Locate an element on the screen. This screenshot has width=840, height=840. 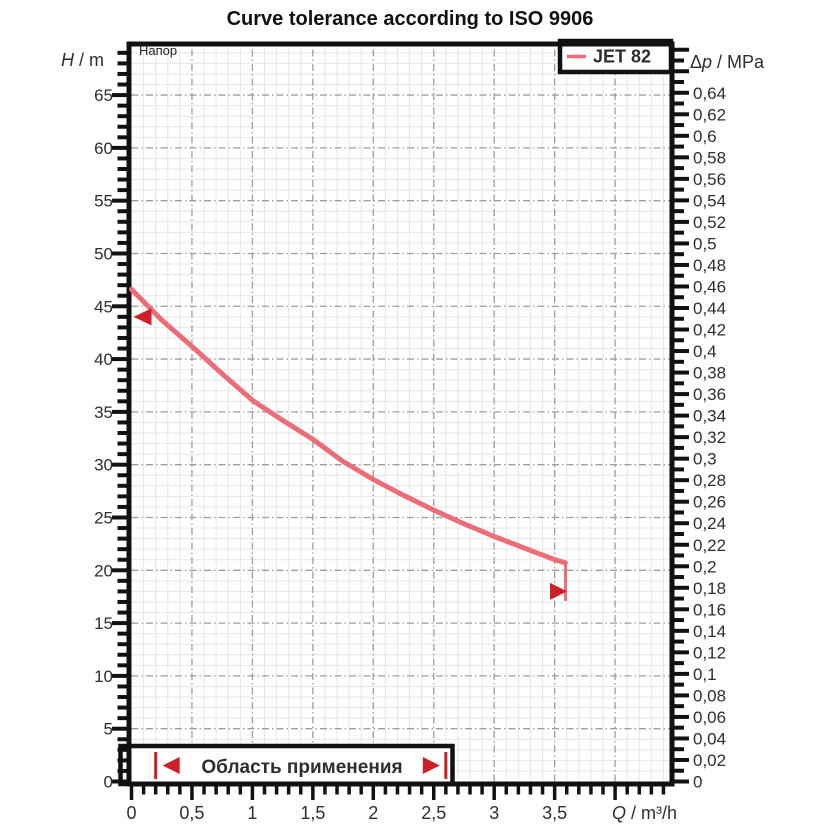
range-start-bar is located at coordinates (156, 765).